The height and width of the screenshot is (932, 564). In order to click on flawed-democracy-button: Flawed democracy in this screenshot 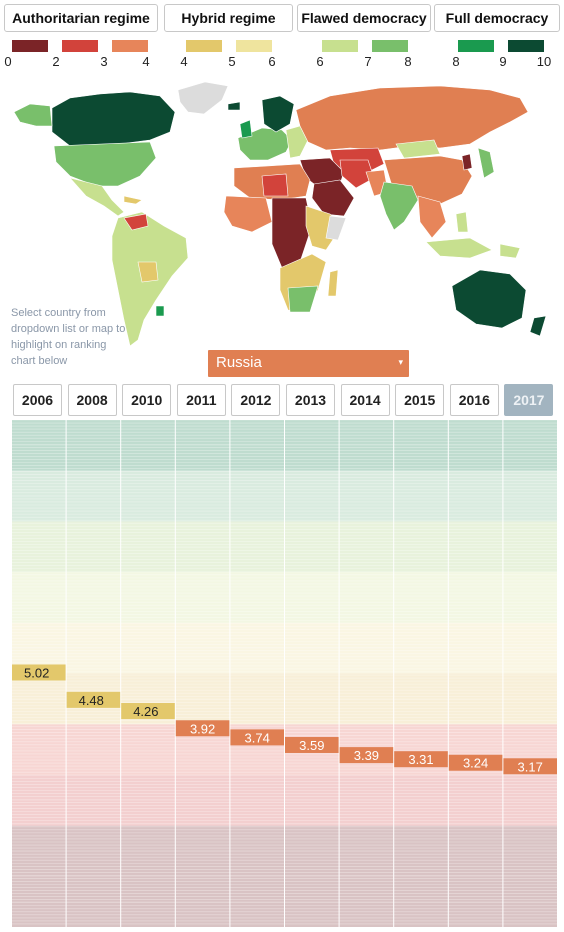, I will do `click(364, 18)`.